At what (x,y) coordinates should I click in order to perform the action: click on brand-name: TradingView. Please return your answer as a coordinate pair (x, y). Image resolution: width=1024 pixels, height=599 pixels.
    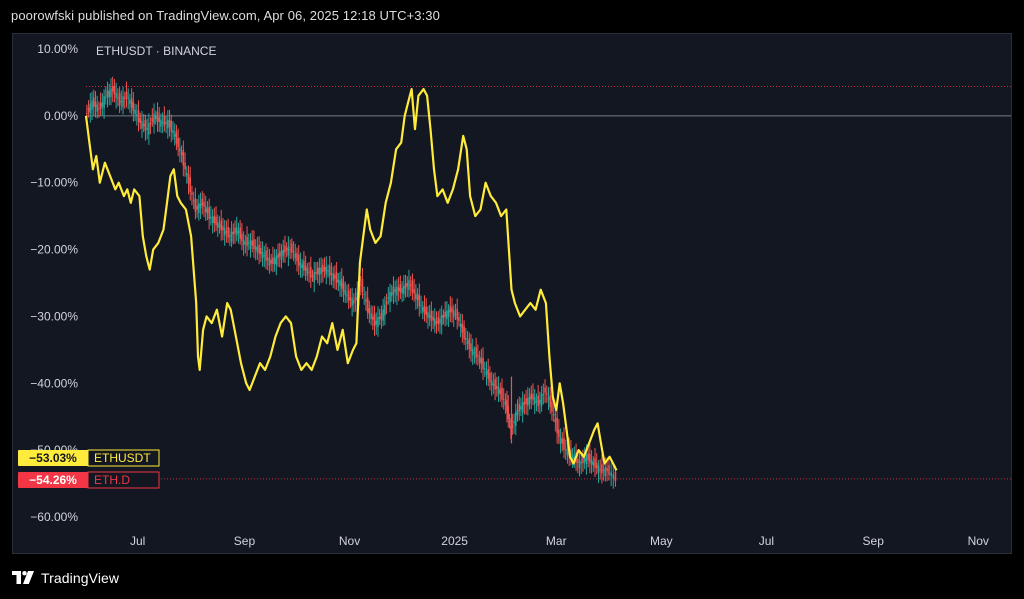
    Looking at the image, I should click on (80, 578).